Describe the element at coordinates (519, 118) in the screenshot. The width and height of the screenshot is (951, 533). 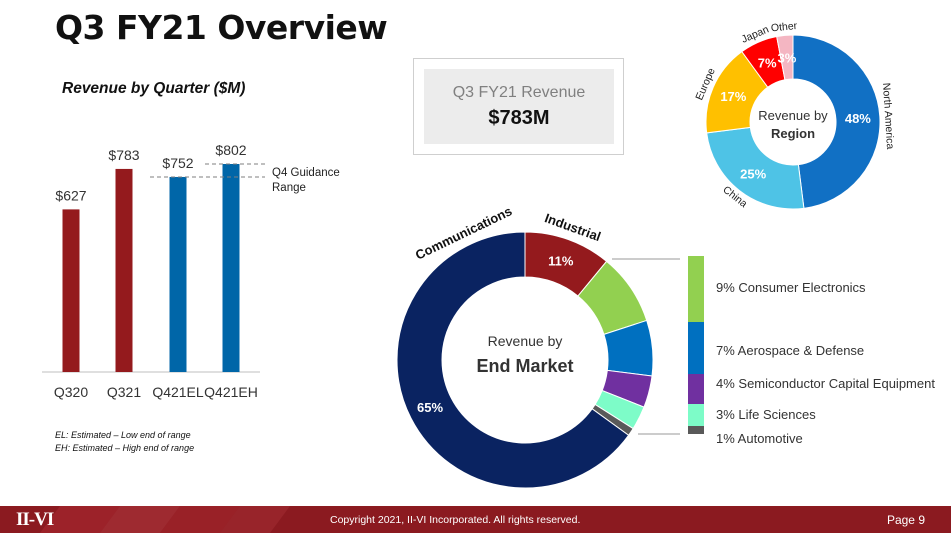
I see `revenue-summary-value: $783M` at that location.